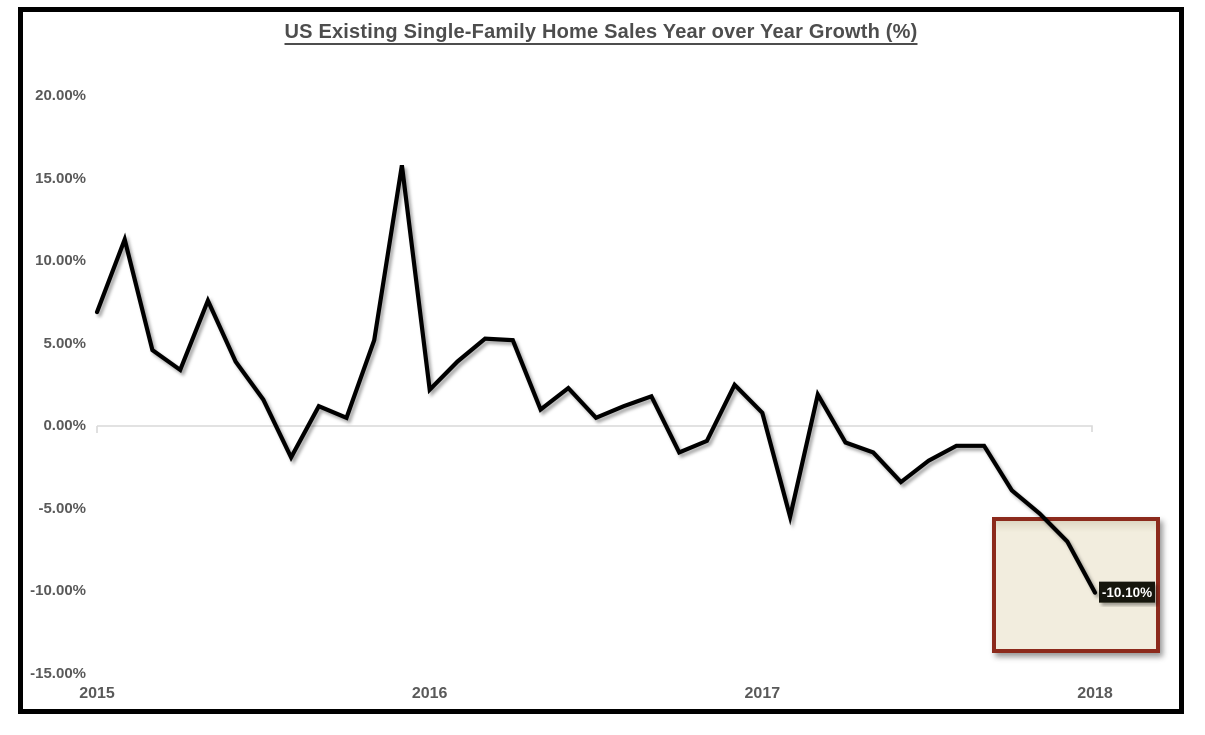  What do you see at coordinates (62, 508) in the screenshot?
I see `y-axis-tick-label: -5.00%` at bounding box center [62, 508].